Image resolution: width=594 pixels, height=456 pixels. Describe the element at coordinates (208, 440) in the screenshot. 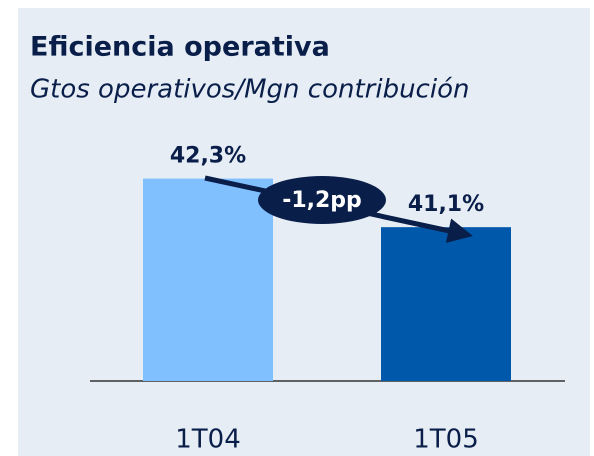

I see `x-tick-label: 1T04` at that location.